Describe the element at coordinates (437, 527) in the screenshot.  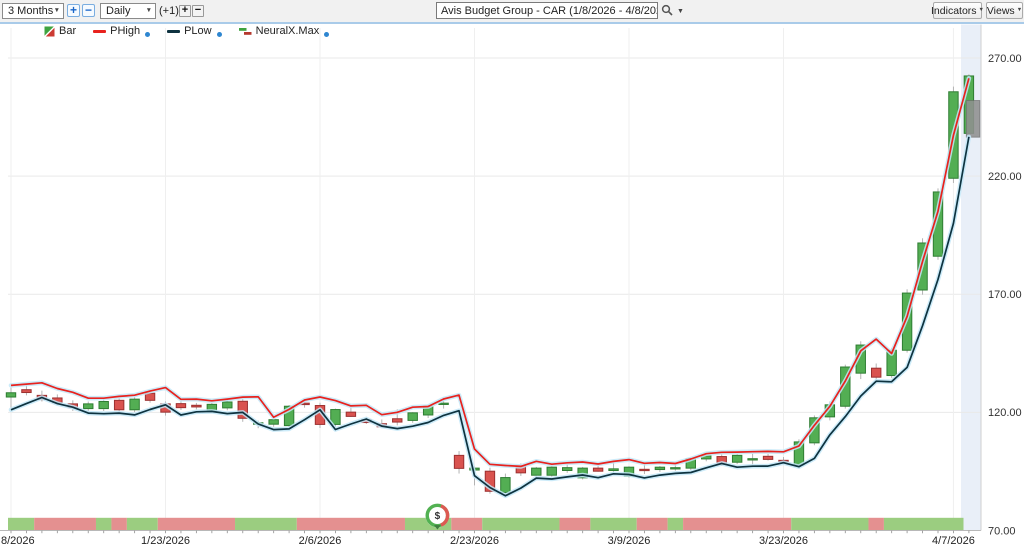
I see `badge-pointer` at that location.